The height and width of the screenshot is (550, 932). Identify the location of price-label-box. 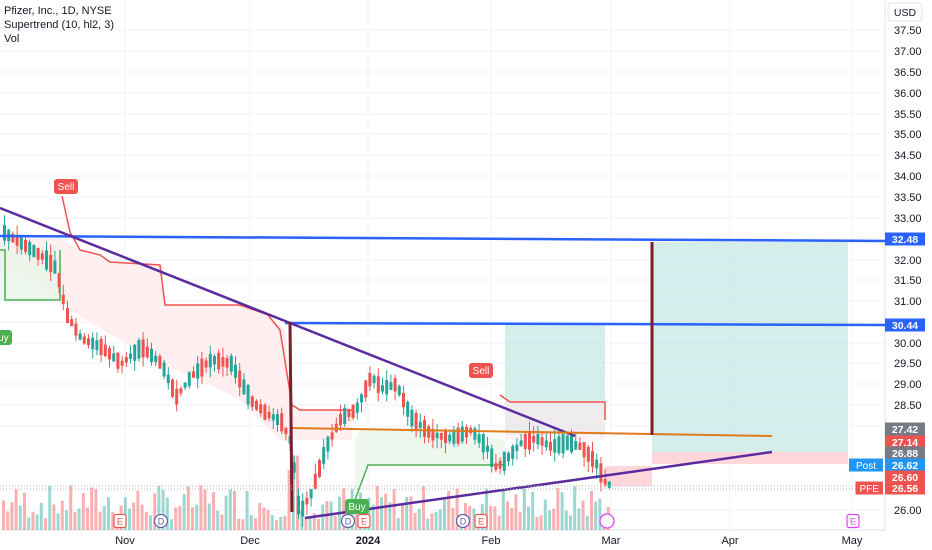
(905, 488).